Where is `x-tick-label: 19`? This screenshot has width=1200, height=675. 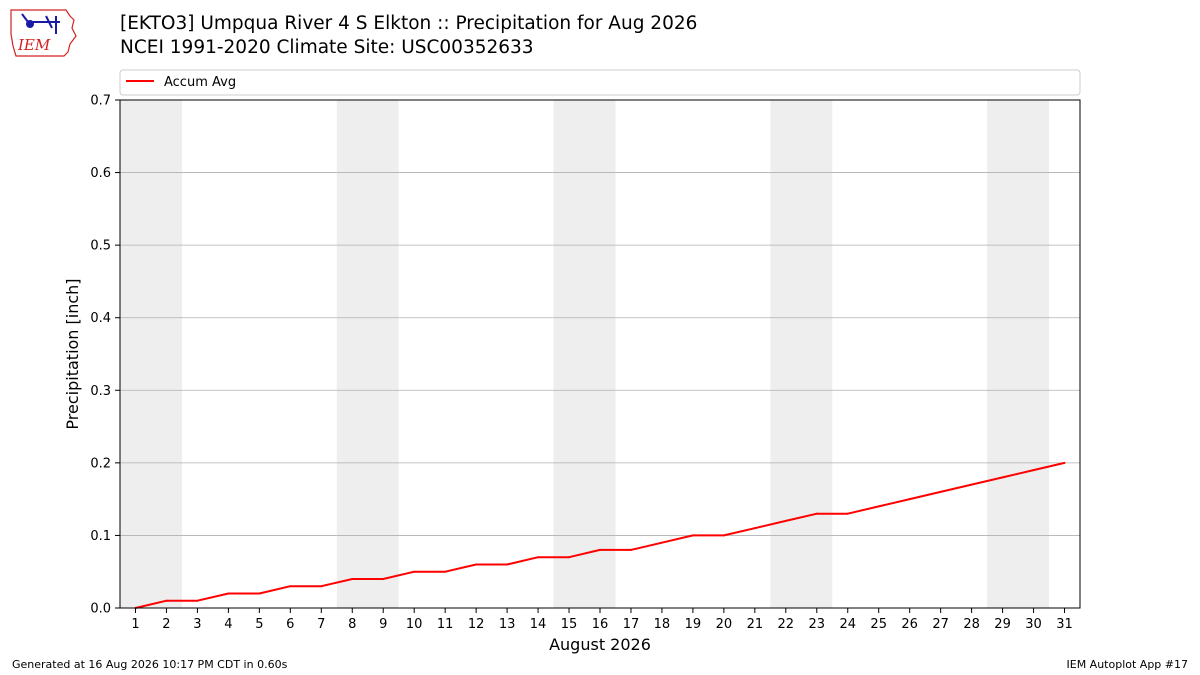
x-tick-label: 19 is located at coordinates (693, 624).